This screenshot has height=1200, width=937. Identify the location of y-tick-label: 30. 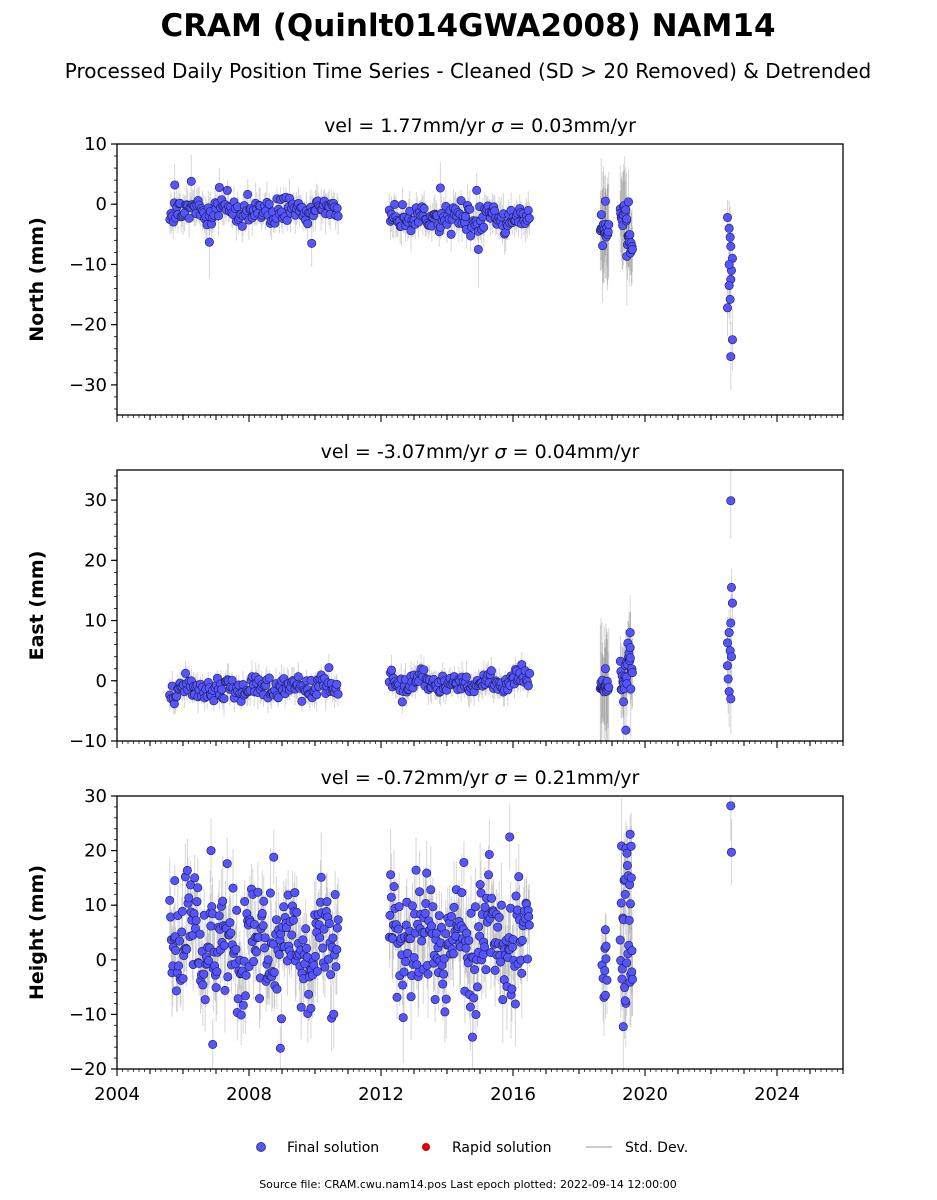
(95, 796).